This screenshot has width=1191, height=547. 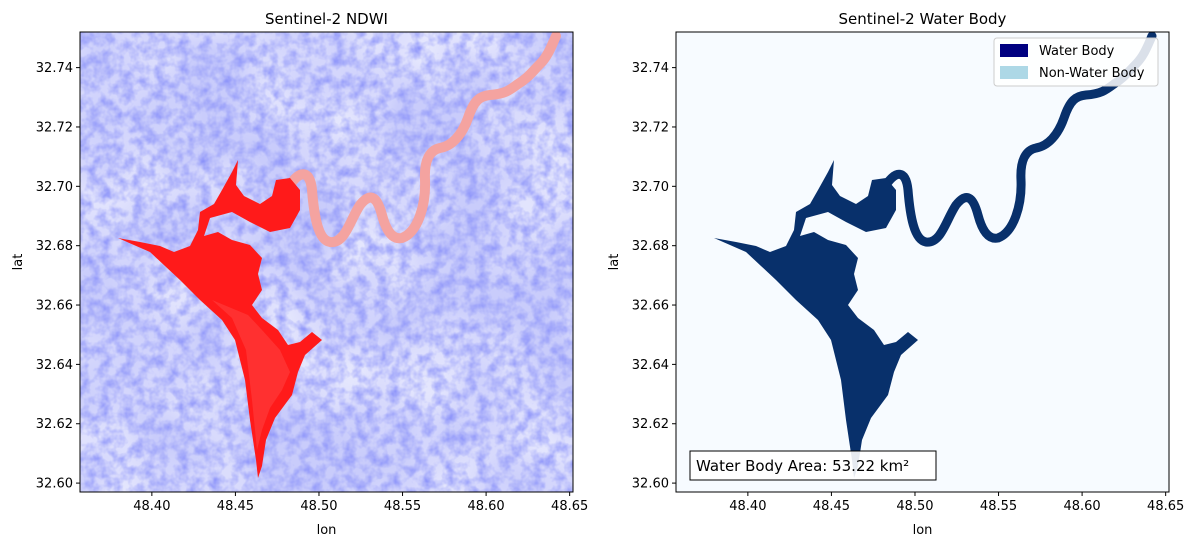 I want to click on area-annotation: Water Body Area: 53.22 km², so click(x=813, y=465).